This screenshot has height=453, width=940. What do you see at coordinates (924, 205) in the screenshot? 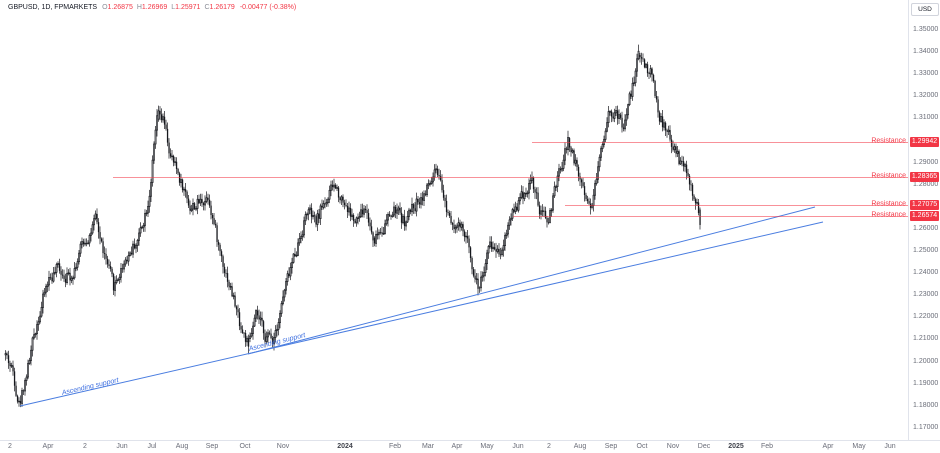
I see `price-tag: 1.27075` at bounding box center [924, 205].